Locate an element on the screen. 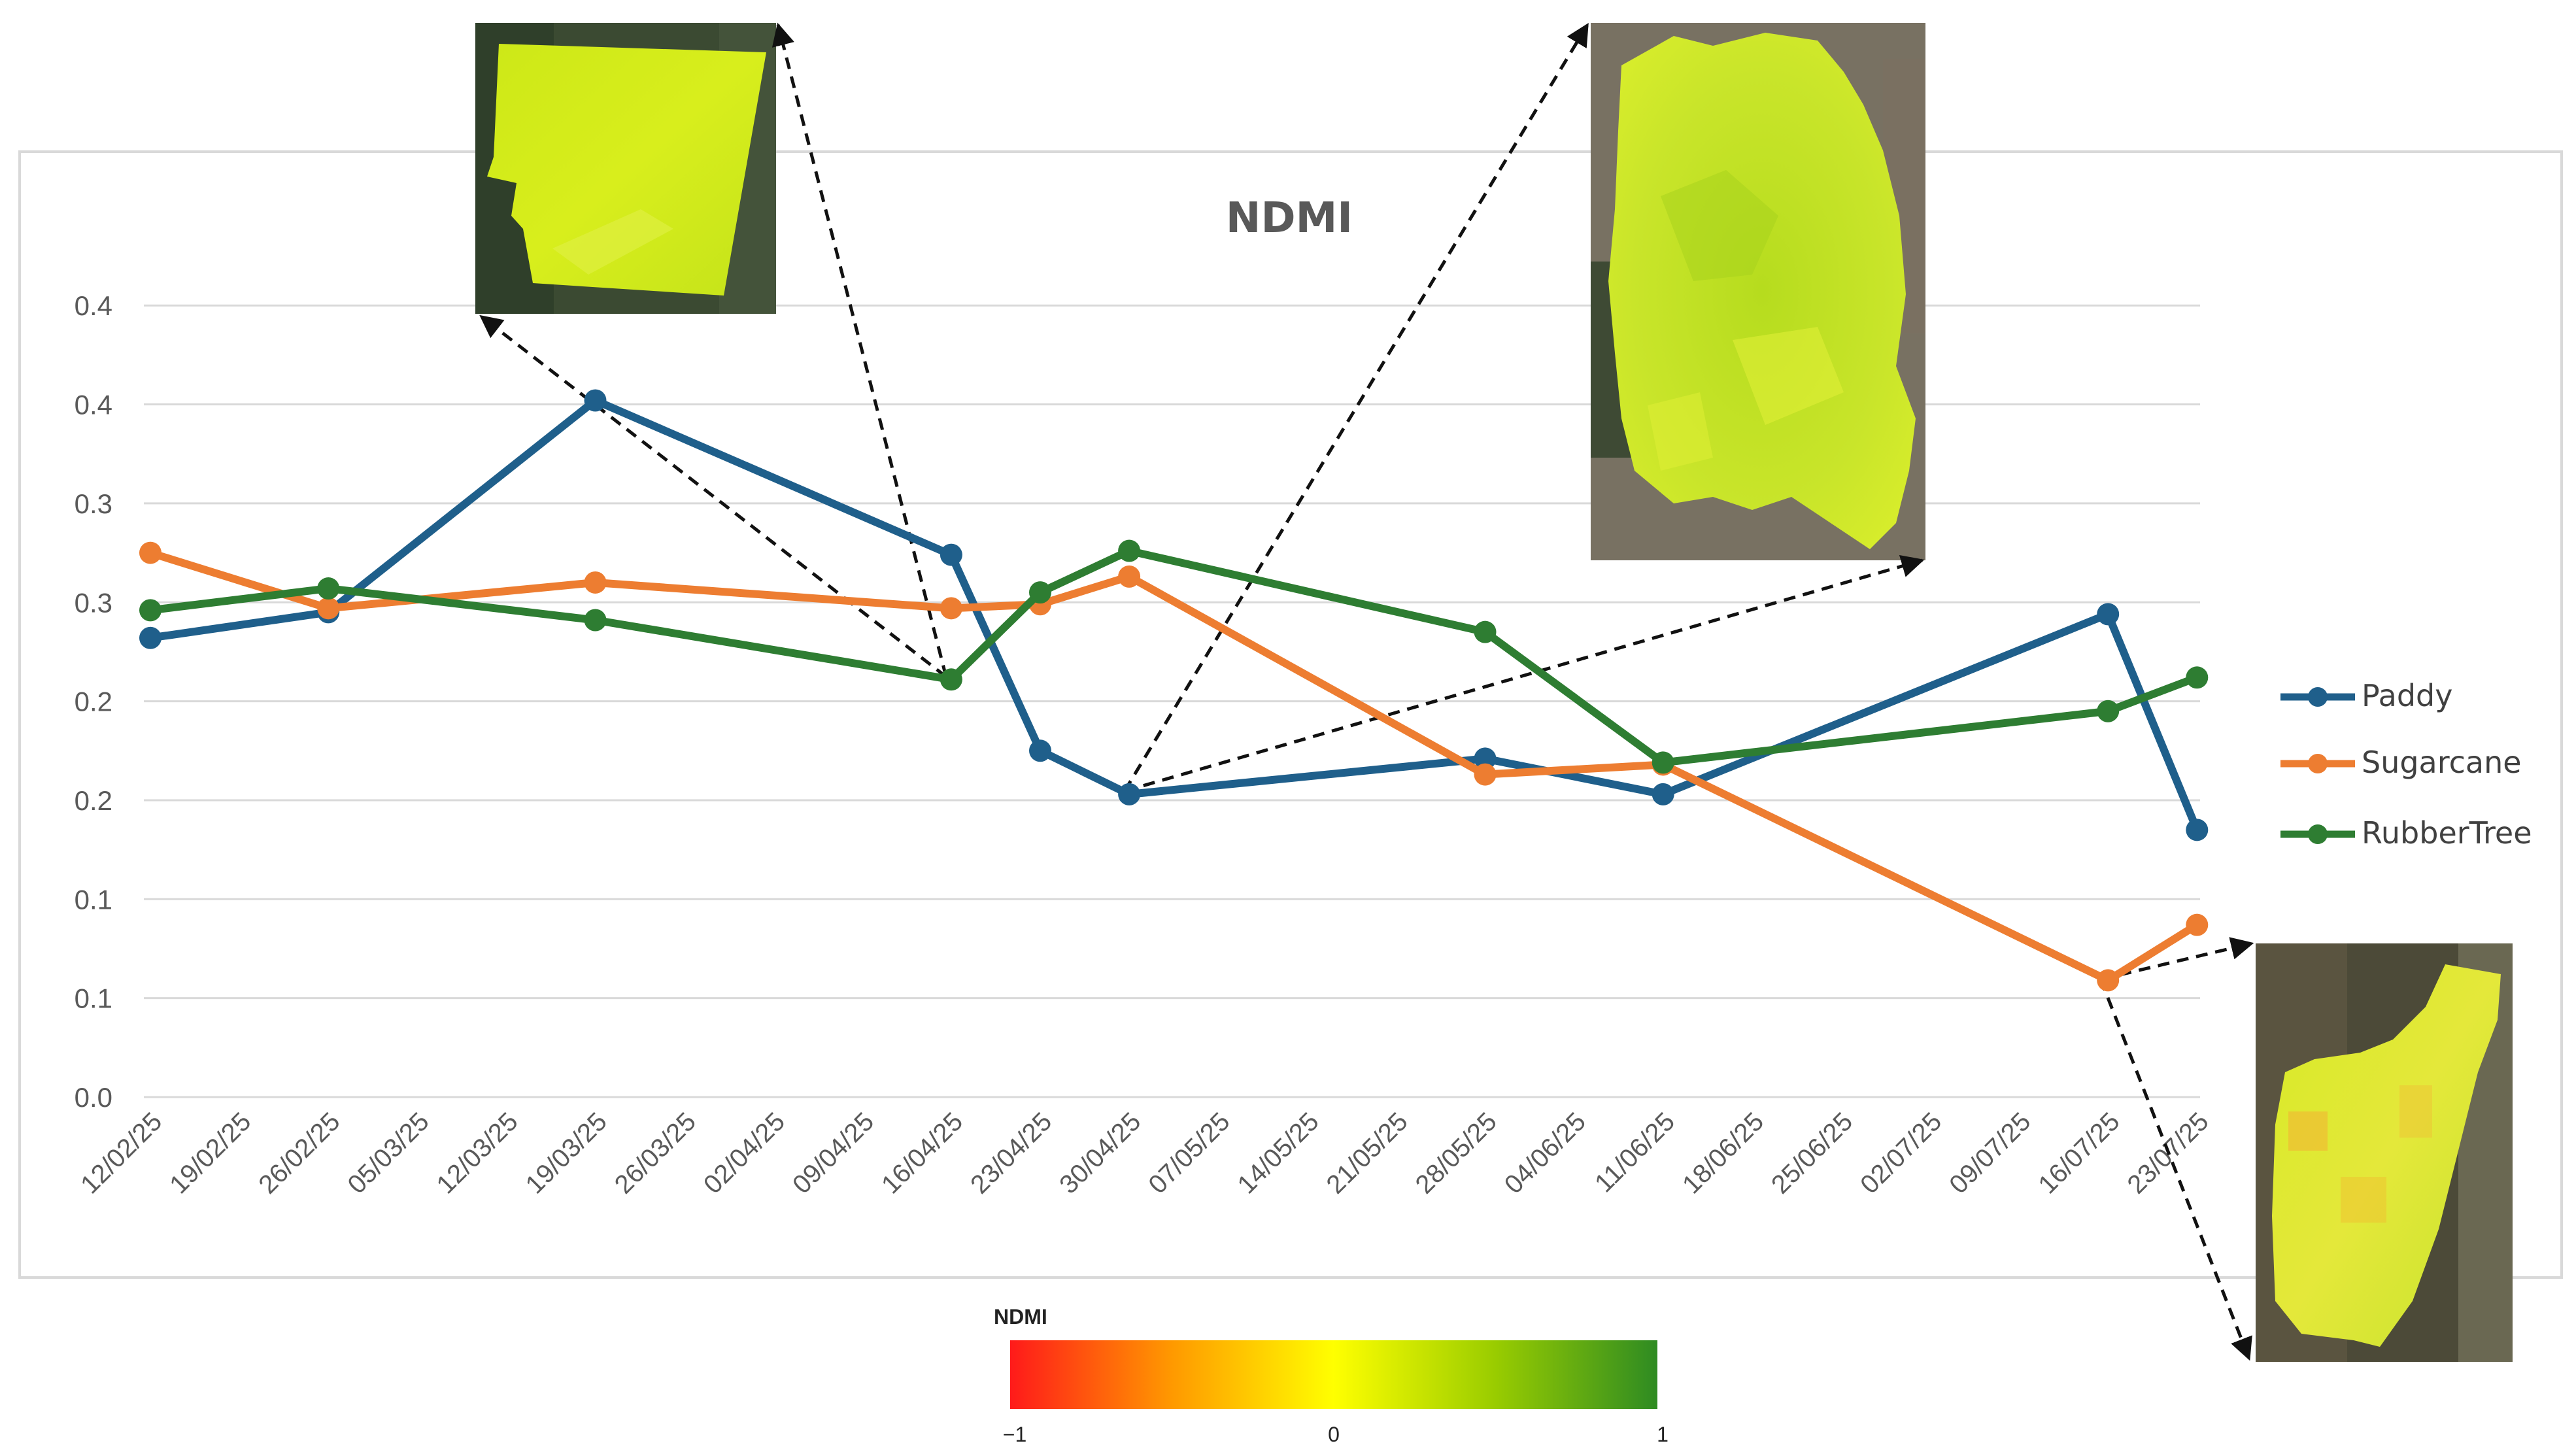 The width and height of the screenshot is (2576, 1456). legend-item-rubbertree: RubberTree is located at coordinates (2406, 833).